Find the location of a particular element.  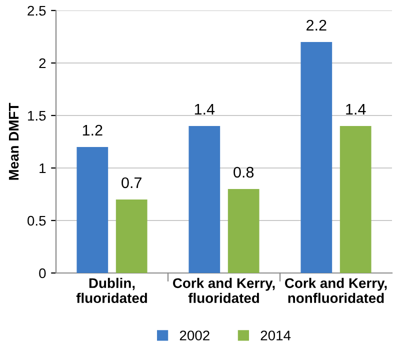

y-tick-label: 0 is located at coordinates (42, 273).